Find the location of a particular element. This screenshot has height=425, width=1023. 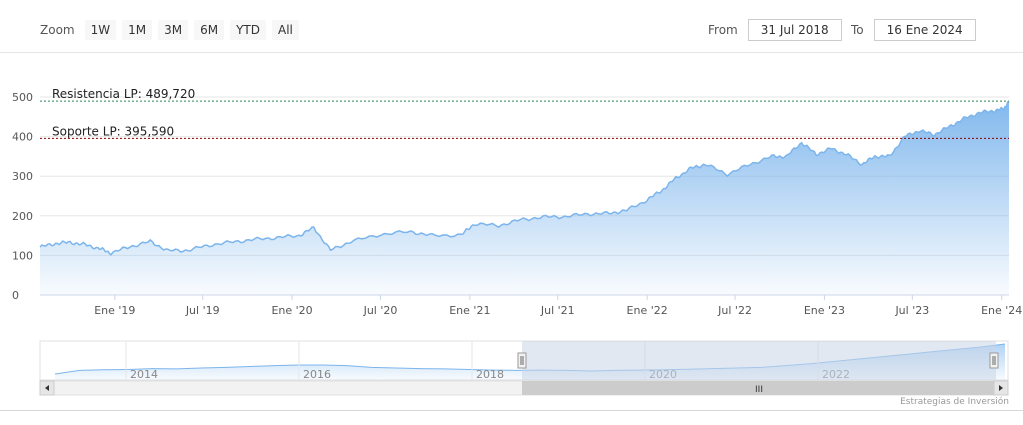

y-axis: 0 100 200 300 400 500 is located at coordinates (22, 196).